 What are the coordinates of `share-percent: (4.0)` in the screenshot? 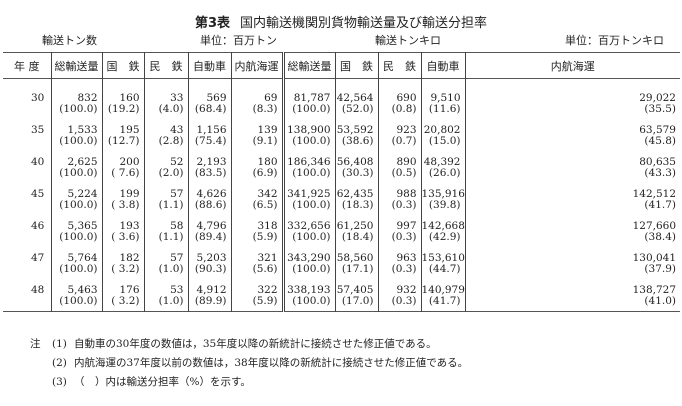 It's located at (171, 109).